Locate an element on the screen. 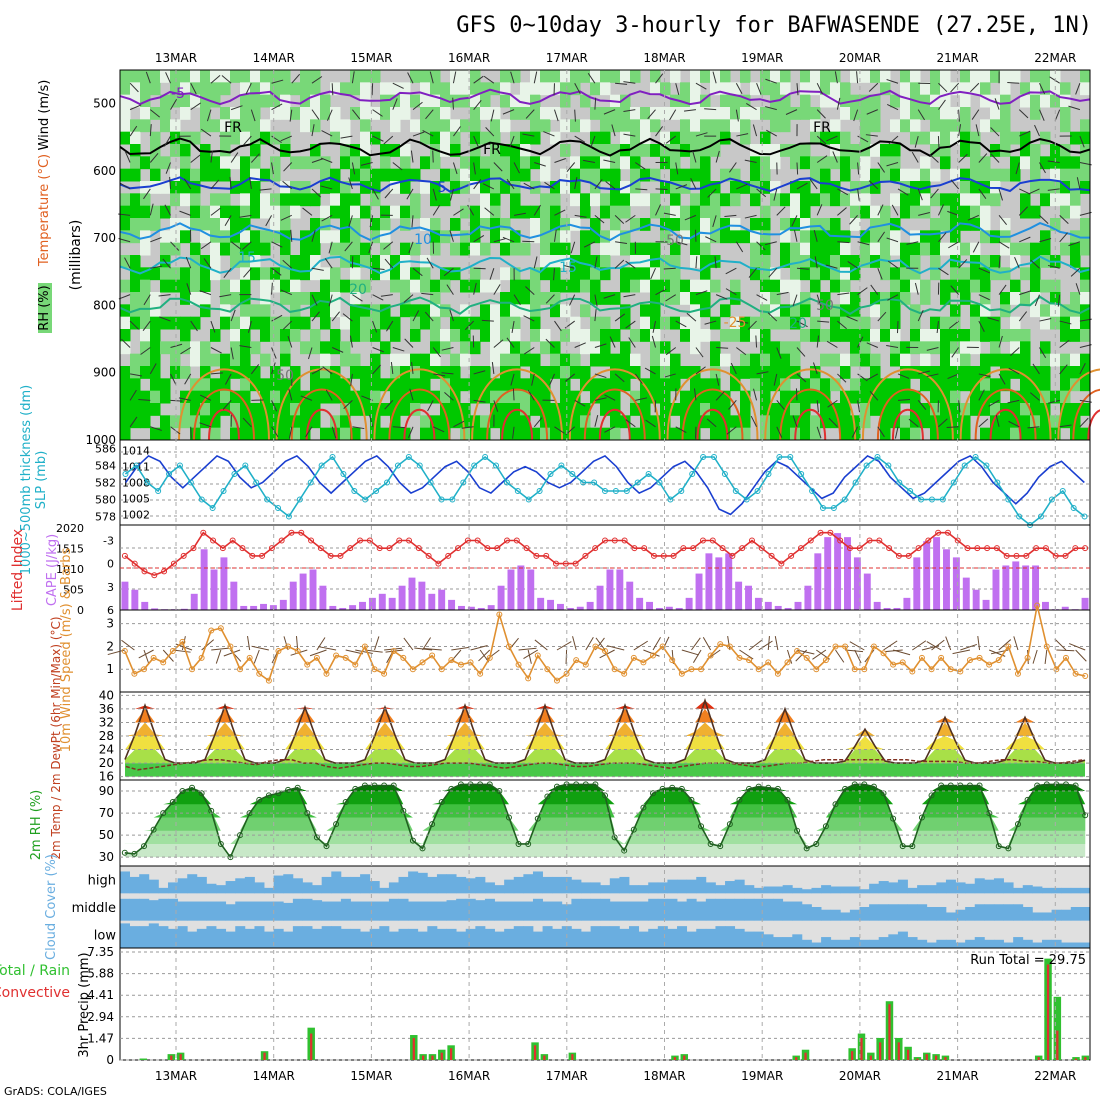 The height and width of the screenshot is (1100, 1100). date-label-top: 21MAR is located at coordinates (958, 58).